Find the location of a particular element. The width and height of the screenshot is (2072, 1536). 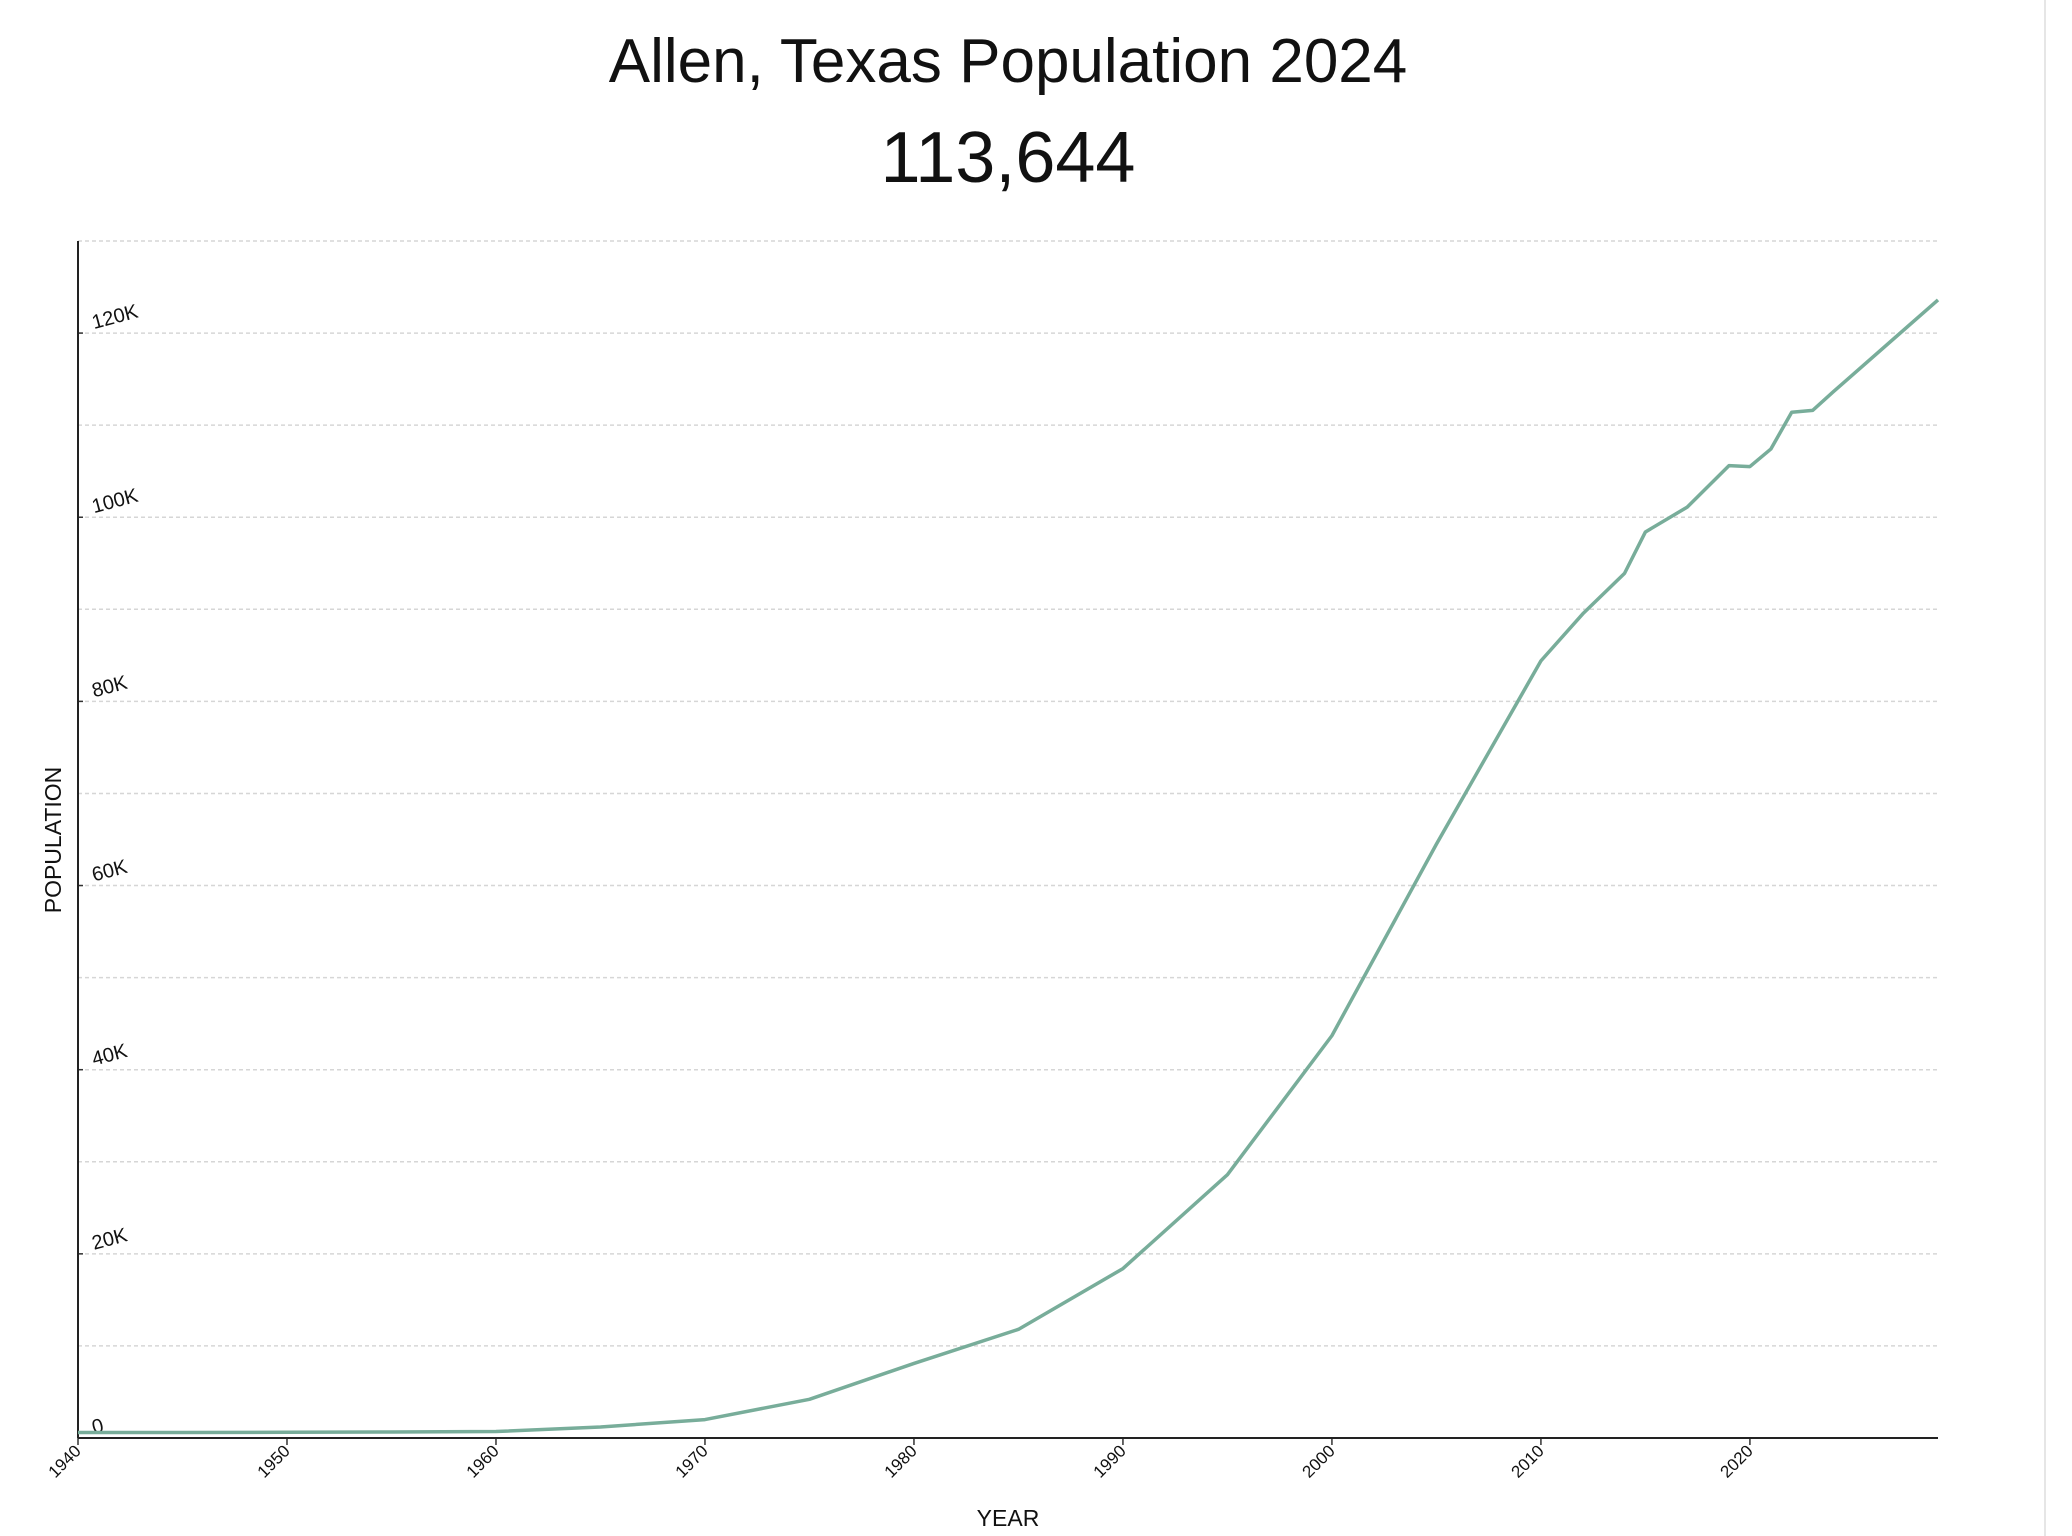

x-tick-label: 2010 is located at coordinates (1528, 1461).